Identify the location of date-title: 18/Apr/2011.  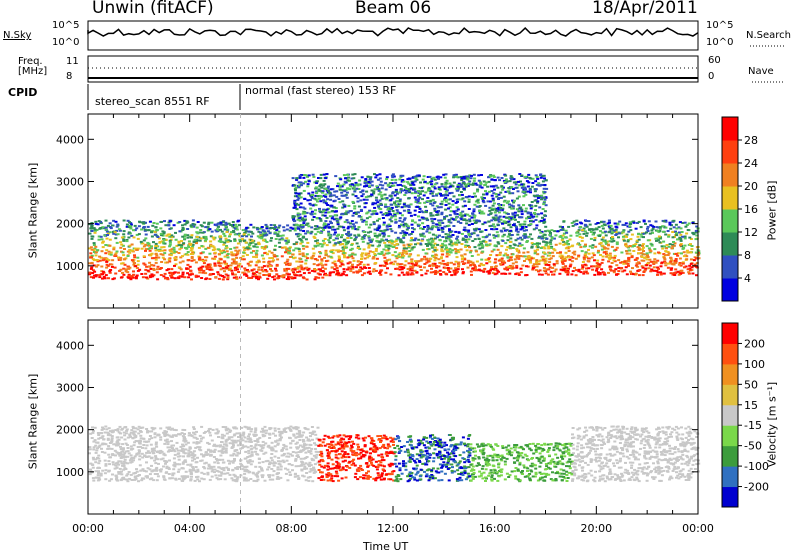
(645, 9).